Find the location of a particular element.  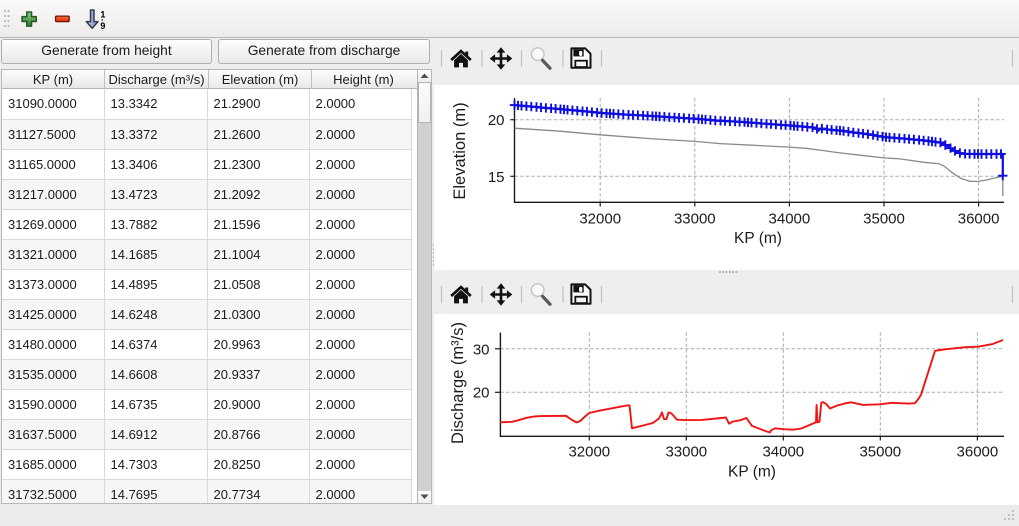

svg-text: Discharge (m³/s) is located at coordinates (458, 383).